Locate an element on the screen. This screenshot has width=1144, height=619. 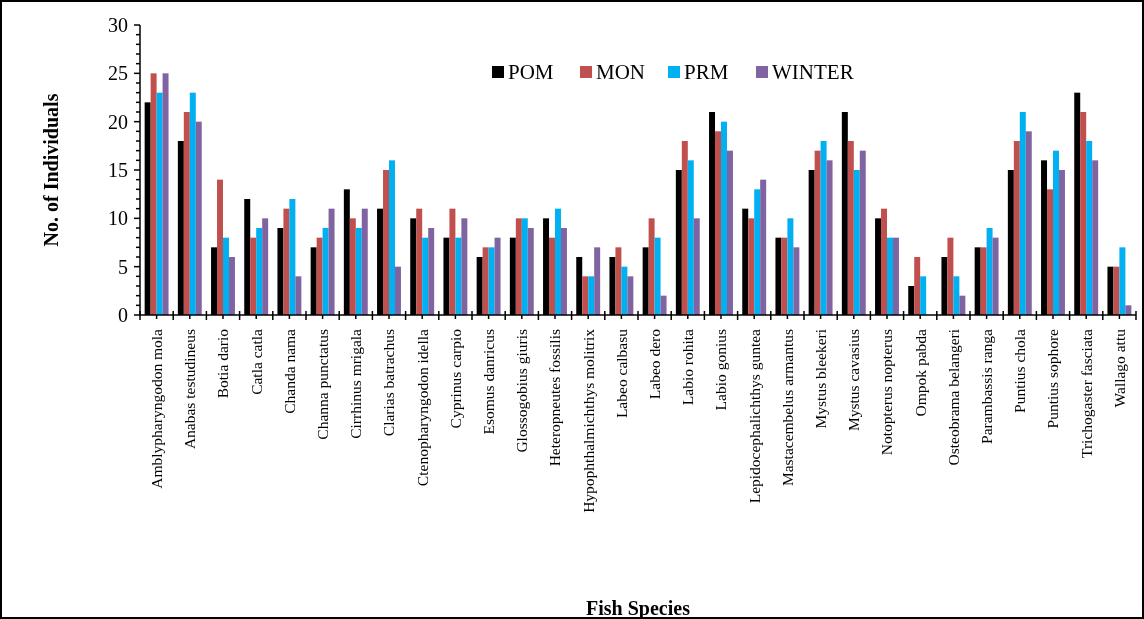
x-tick-label: Hypophthalmichthys molitrix is located at coordinates (588, 420).